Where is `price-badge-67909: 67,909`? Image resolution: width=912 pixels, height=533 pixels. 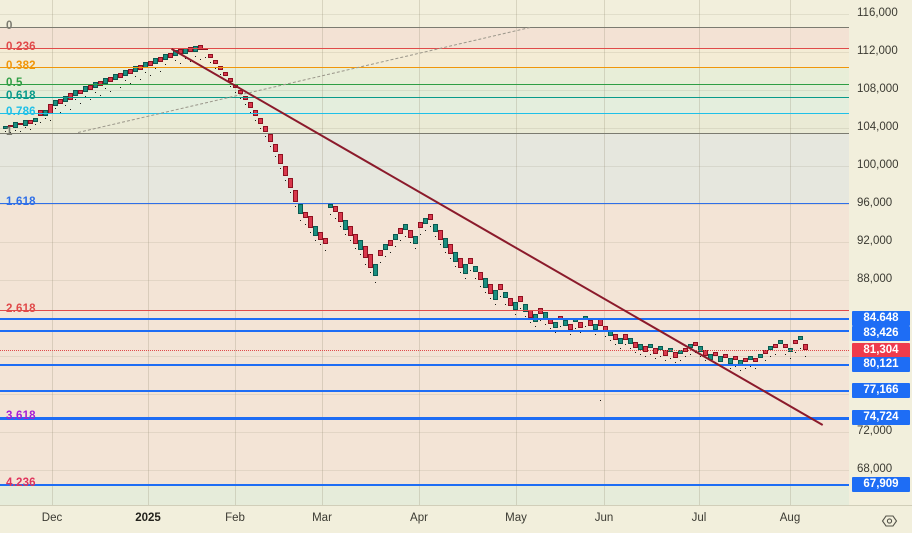
price-badge-67909: 67,909 is located at coordinates (881, 484).